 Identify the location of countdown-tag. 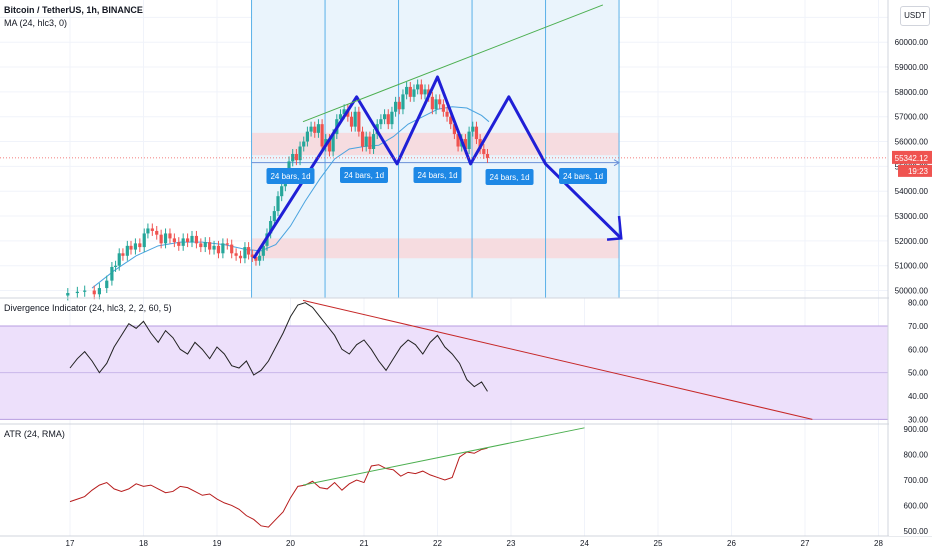
(915, 170).